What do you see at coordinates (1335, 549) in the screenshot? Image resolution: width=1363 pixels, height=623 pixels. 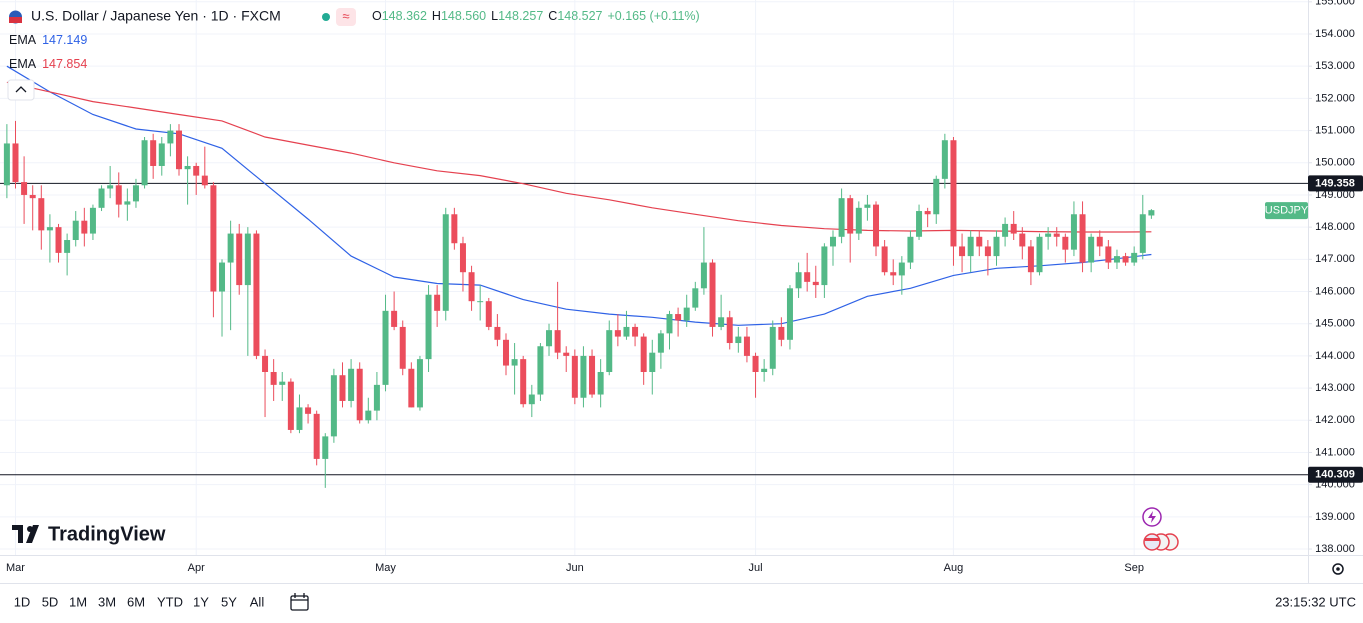 I see `y-tick-label: 138.000` at bounding box center [1335, 549].